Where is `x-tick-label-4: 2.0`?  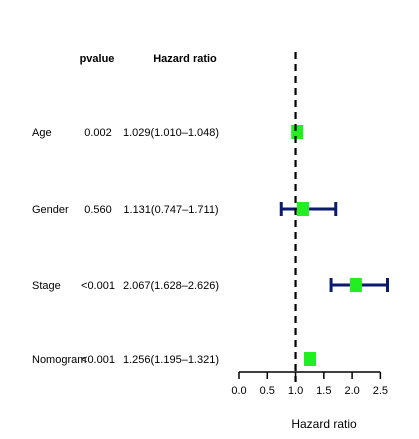
x-tick-label-4: 2.0 is located at coordinates (351, 391).